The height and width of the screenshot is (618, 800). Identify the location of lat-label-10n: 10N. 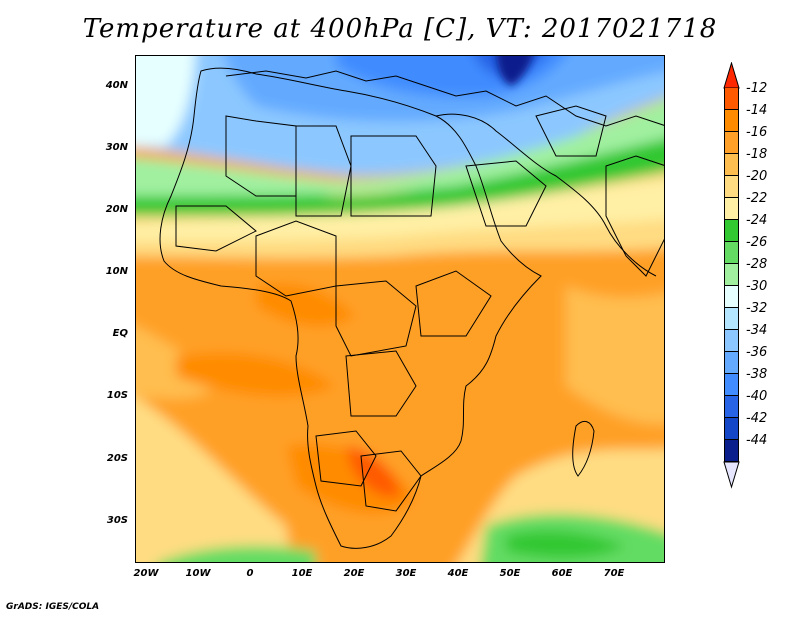
(116, 271).